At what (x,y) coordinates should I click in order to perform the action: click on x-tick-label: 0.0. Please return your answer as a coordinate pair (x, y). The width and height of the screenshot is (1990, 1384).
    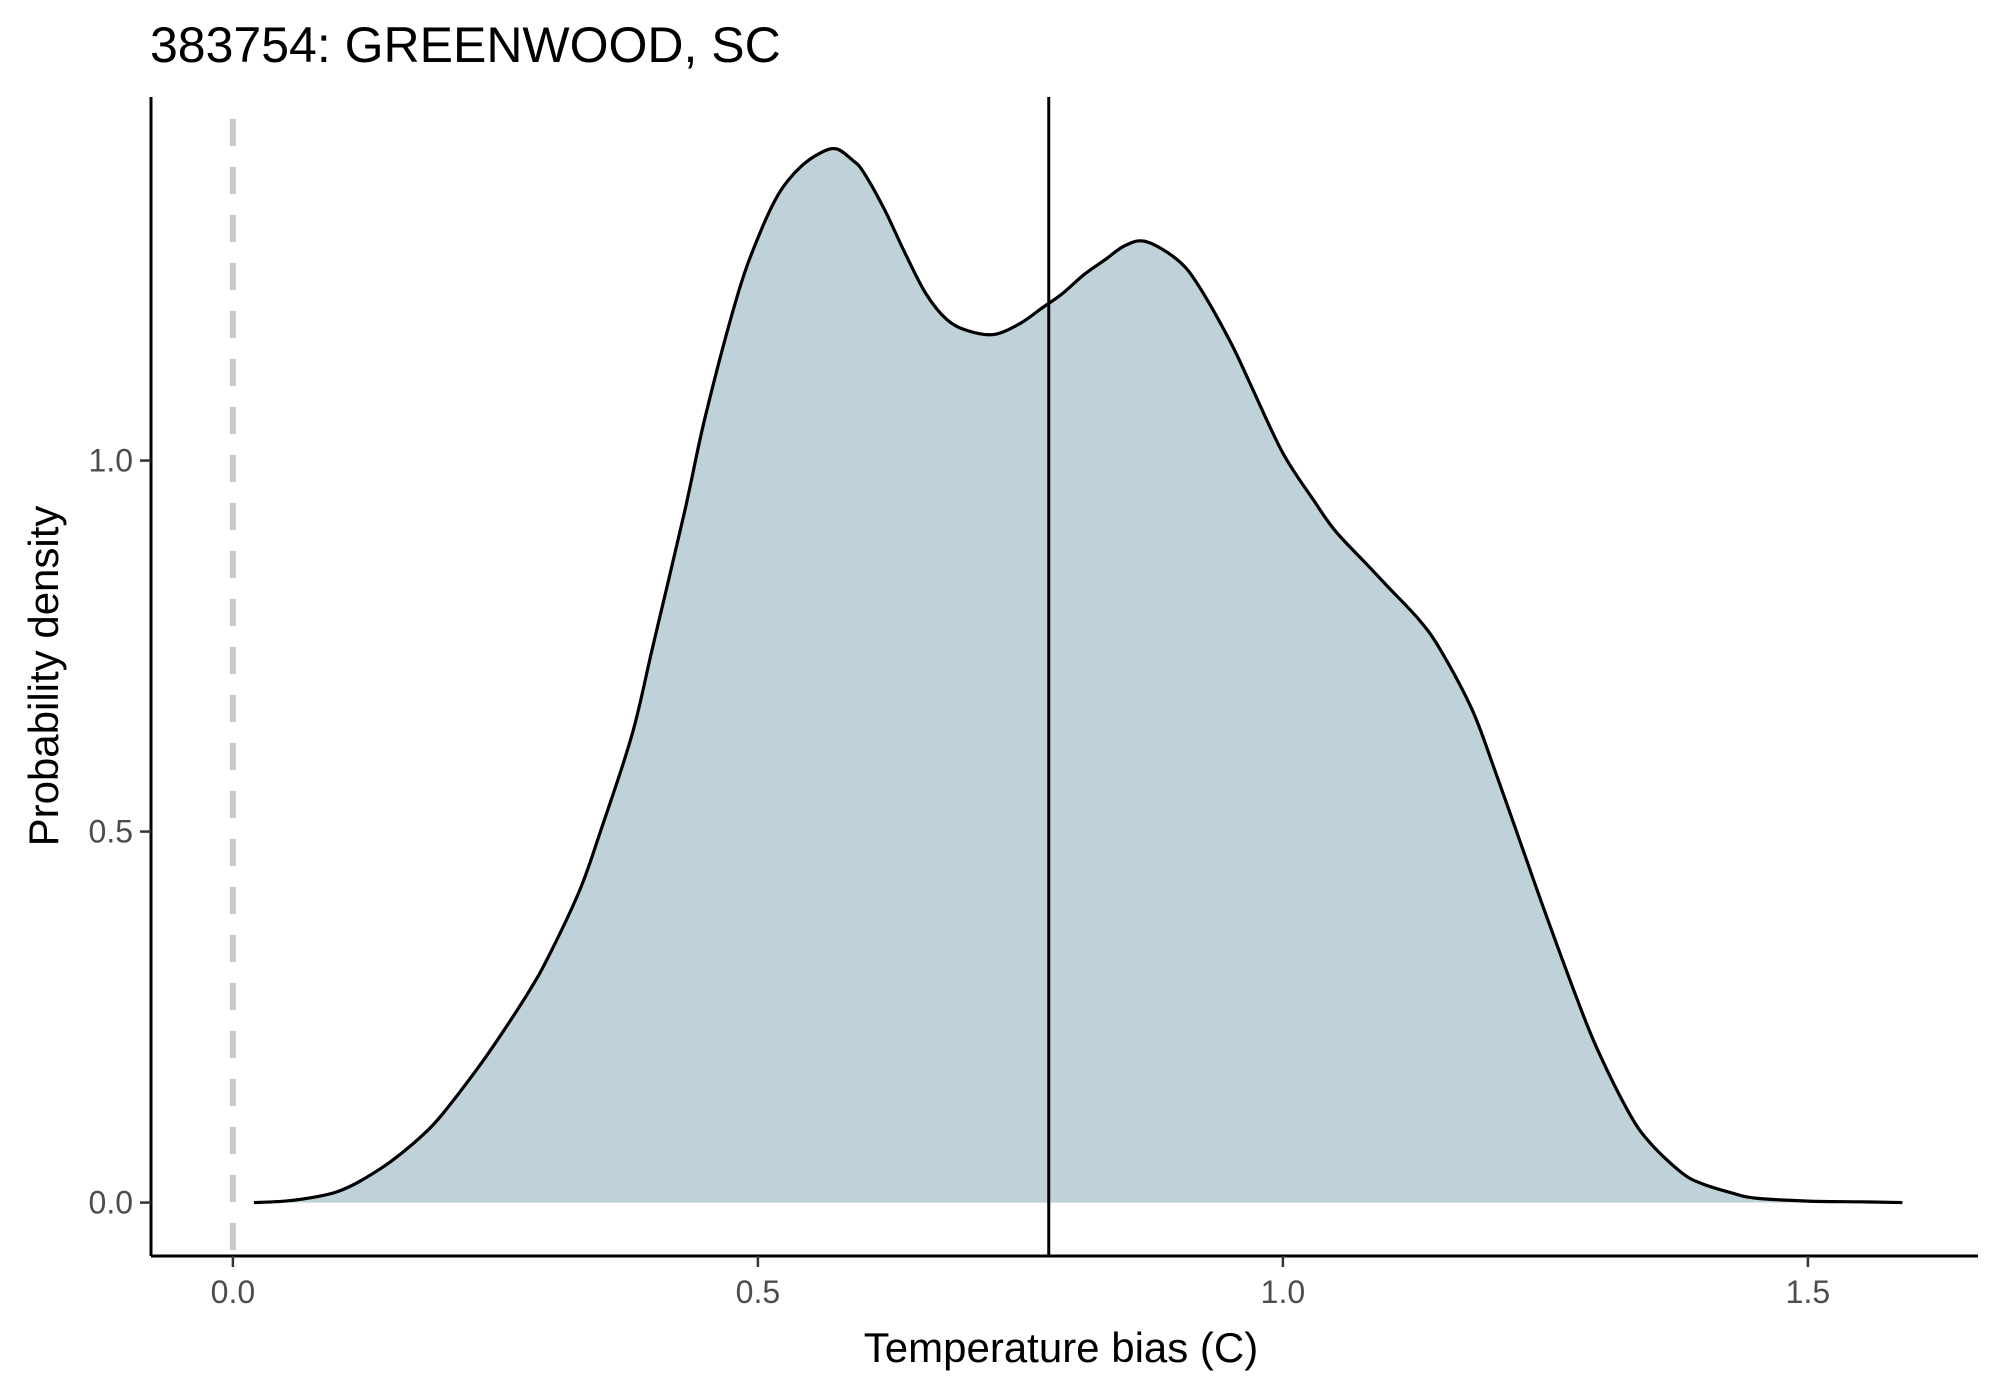
    Looking at the image, I should click on (233, 1292).